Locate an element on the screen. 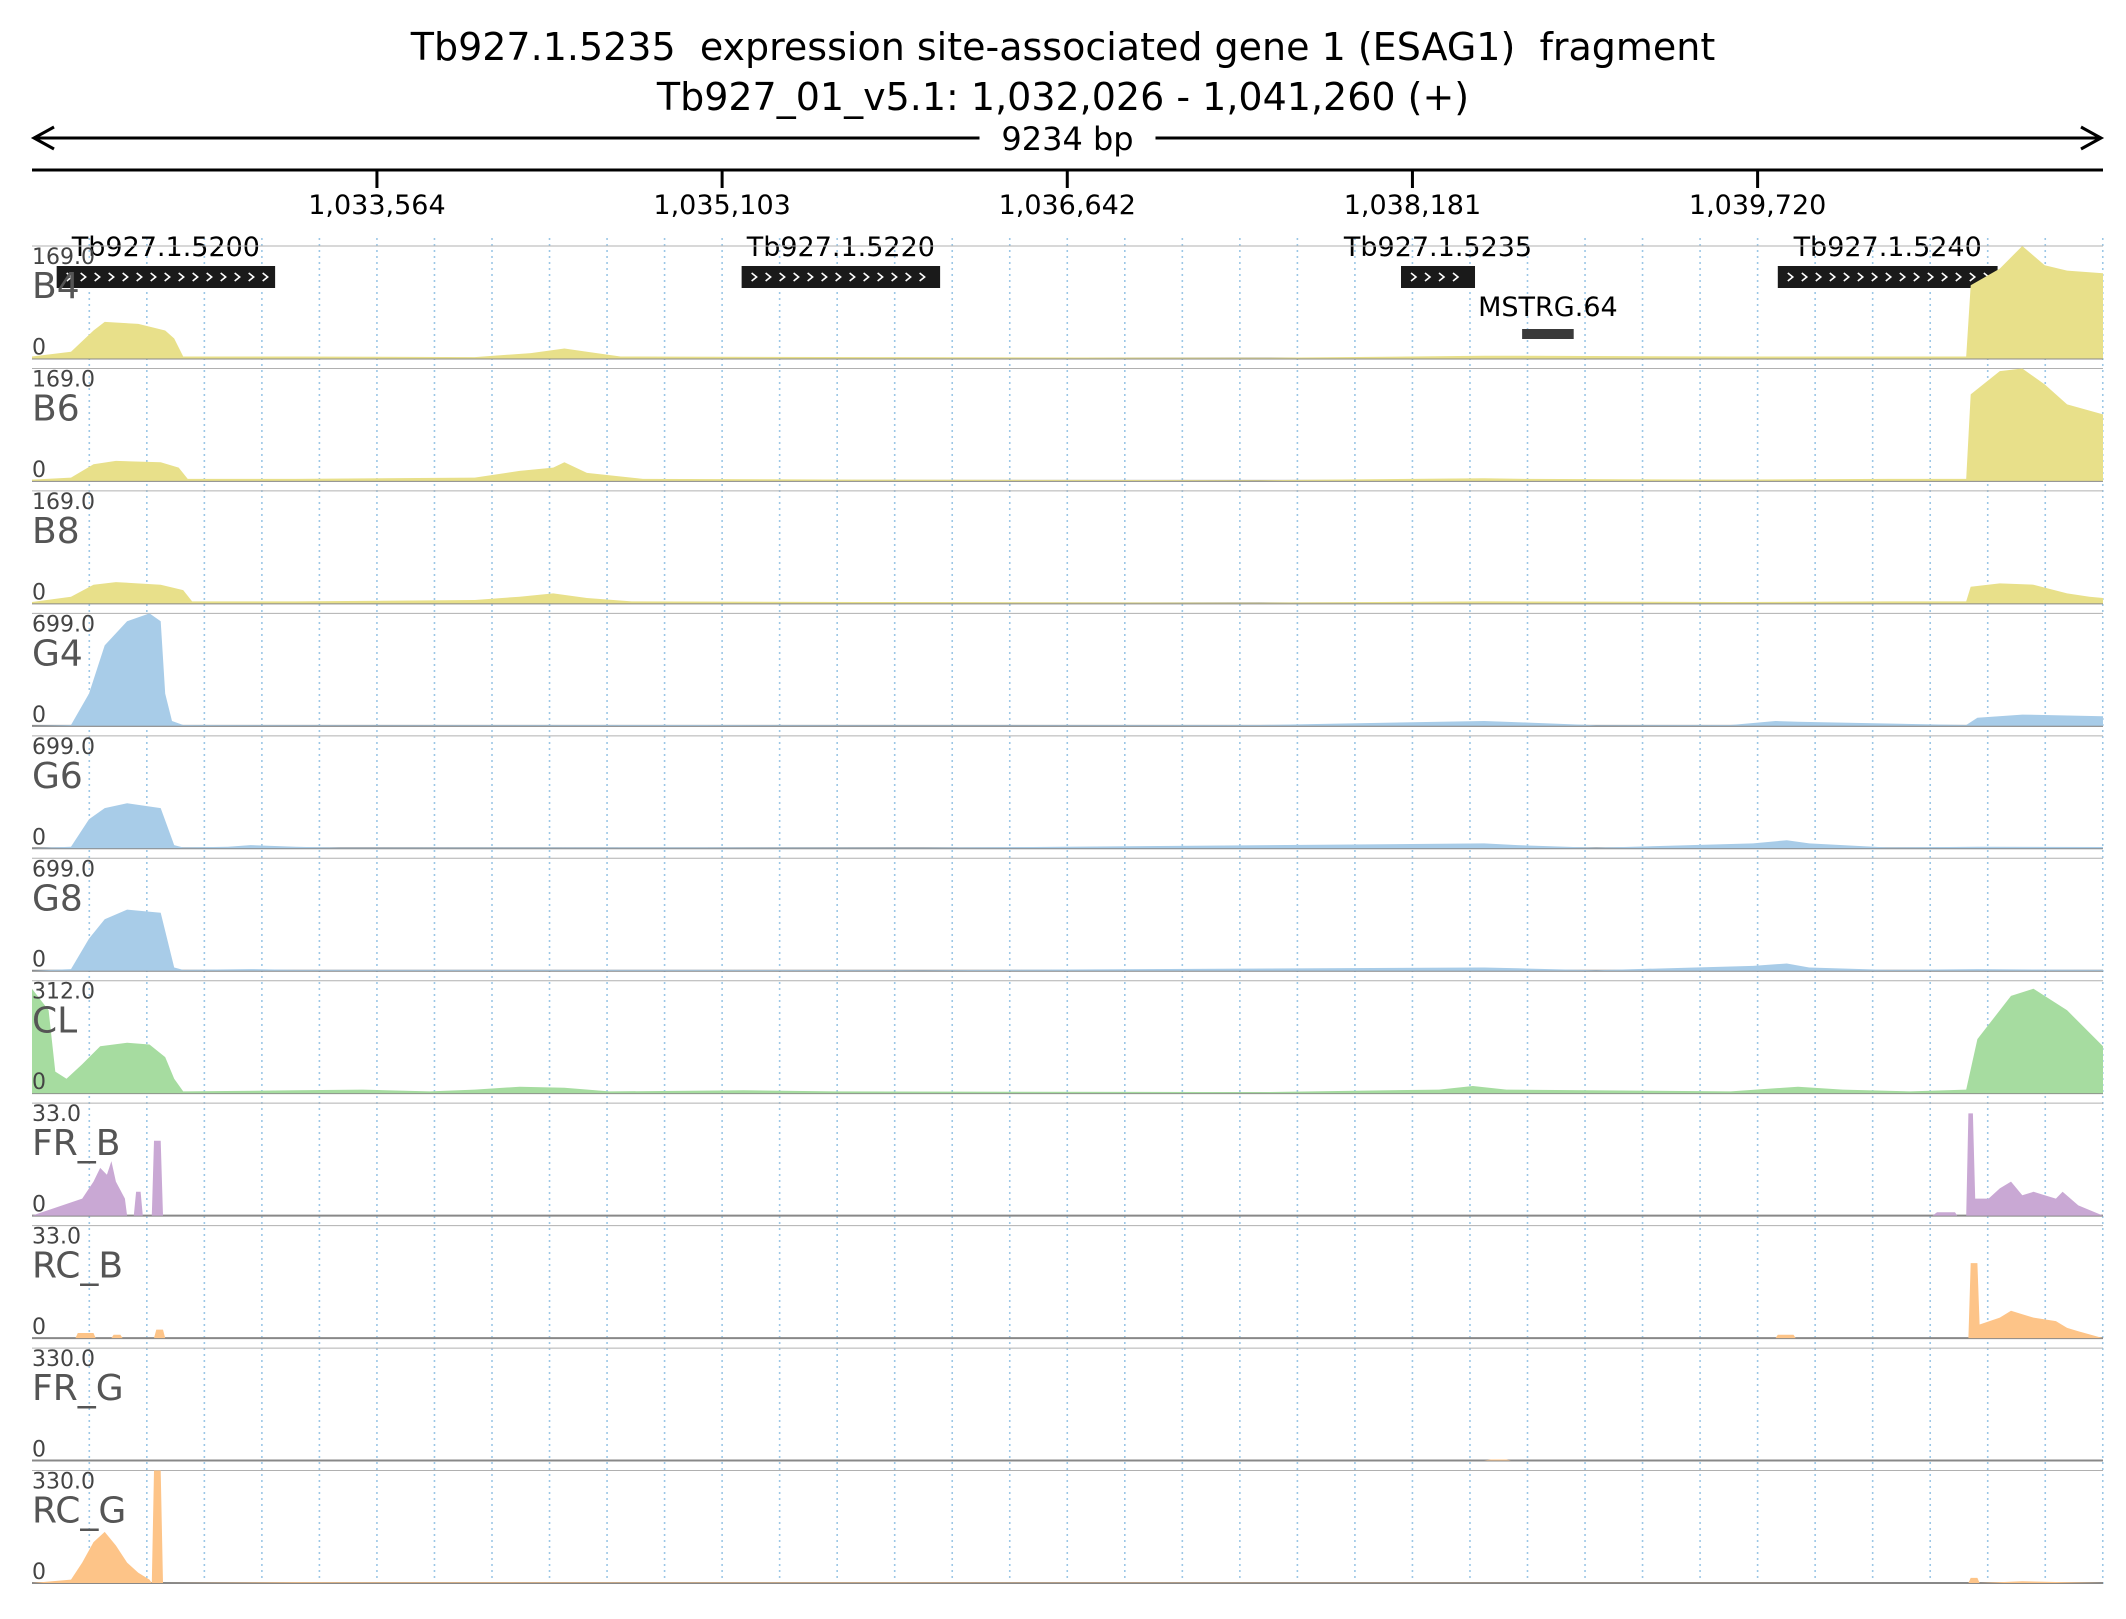 Image resolution: width=2126 pixels, height=1619 pixels. track-CL: 312.0CL 0 is located at coordinates (1067, 1037).